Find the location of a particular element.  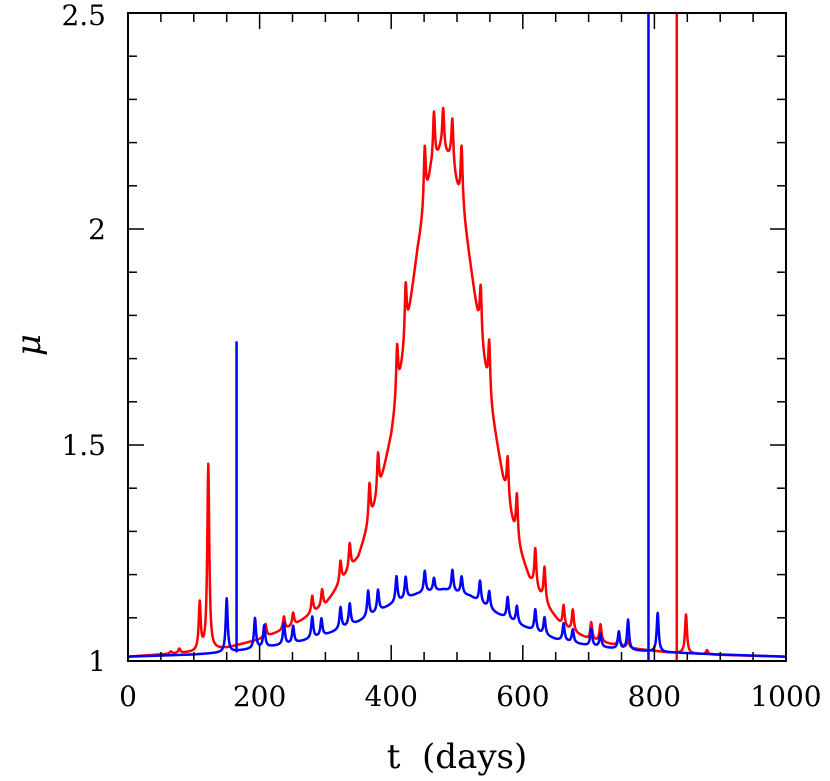

y-tick-label: 1.5 is located at coordinates (83, 445).